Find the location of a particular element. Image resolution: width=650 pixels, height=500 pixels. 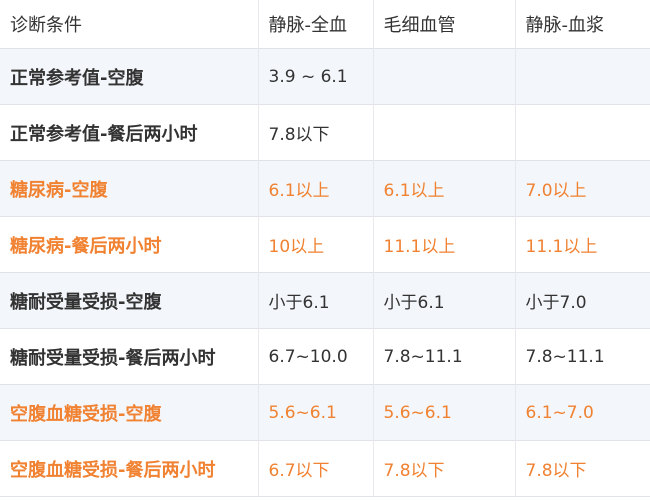

value-cell: 6.7以下 is located at coordinates (315, 468).